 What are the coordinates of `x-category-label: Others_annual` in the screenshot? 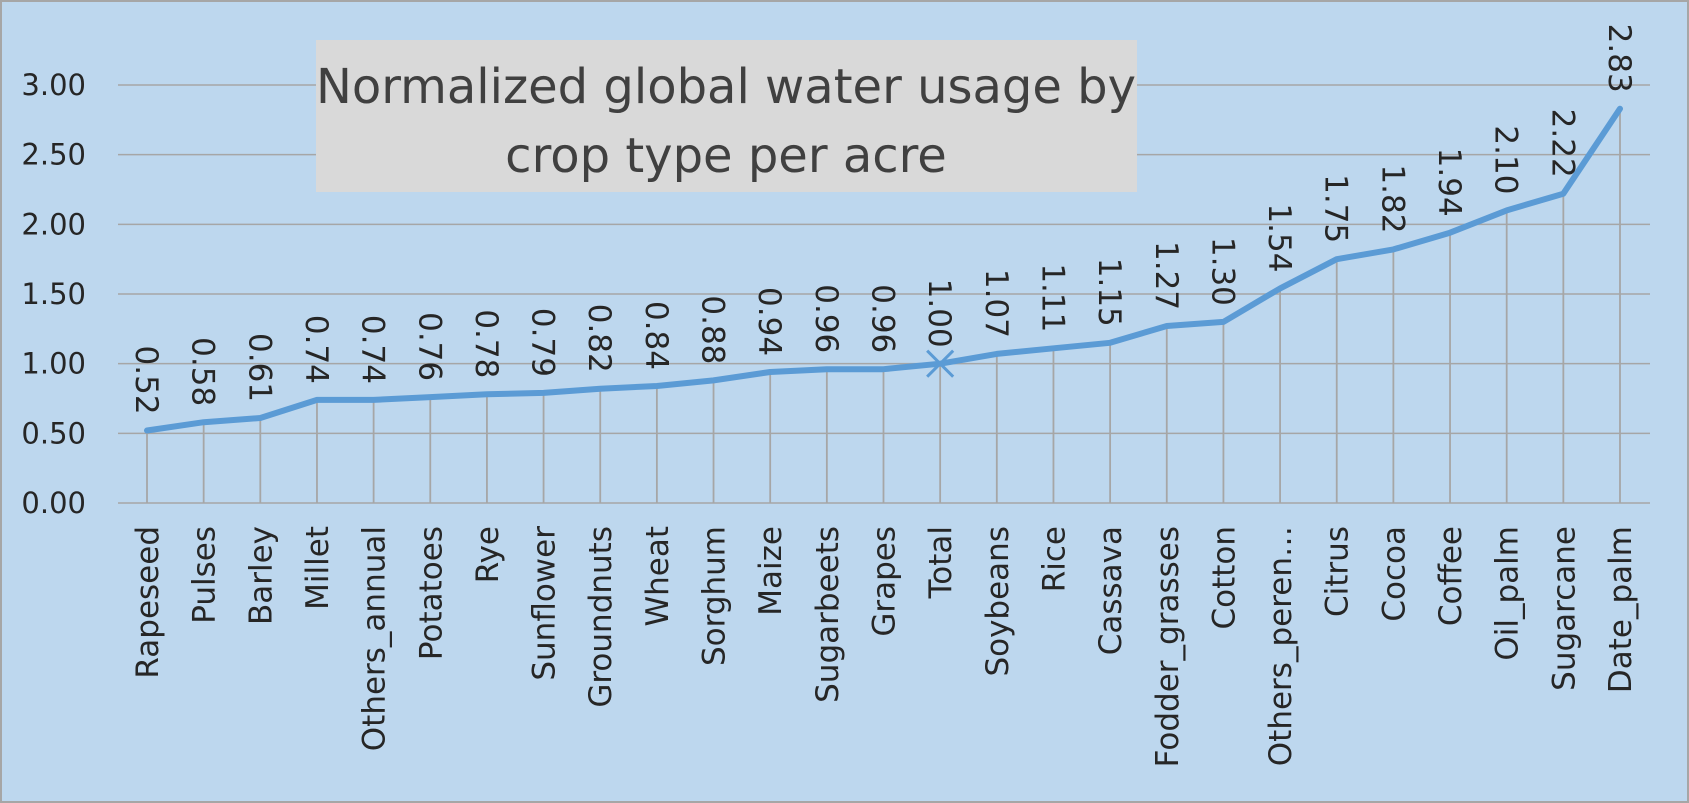 It's located at (375, 638).